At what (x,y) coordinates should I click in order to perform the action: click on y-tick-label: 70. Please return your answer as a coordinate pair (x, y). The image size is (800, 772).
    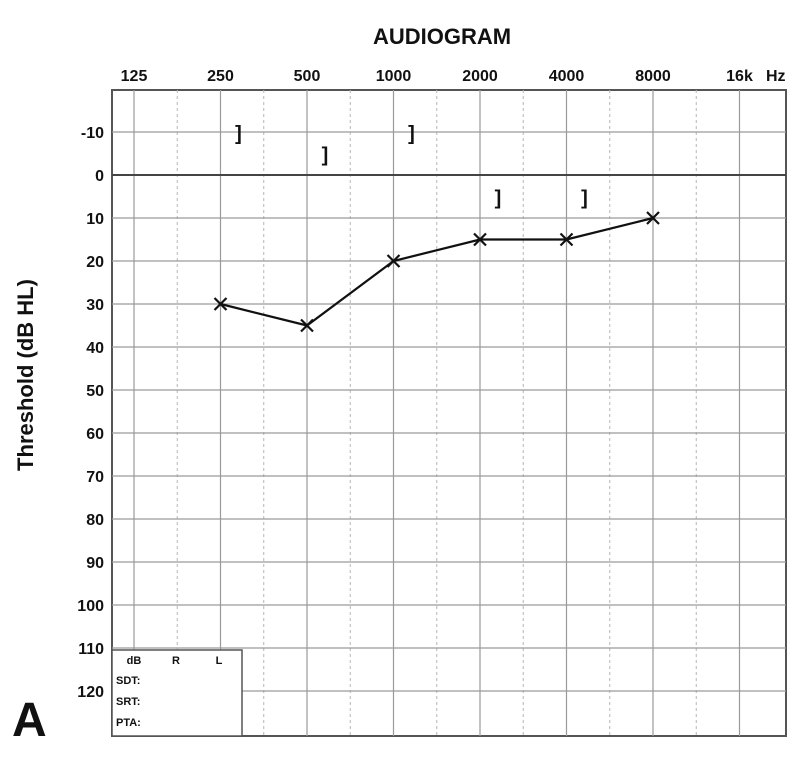
    Looking at the image, I should click on (95, 477).